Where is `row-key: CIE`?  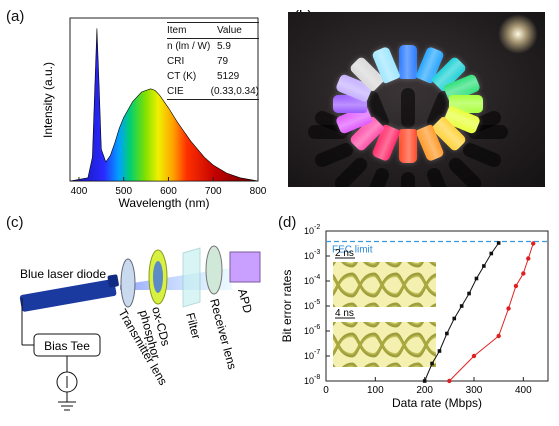
row-key: CIE is located at coordinates (175, 91).